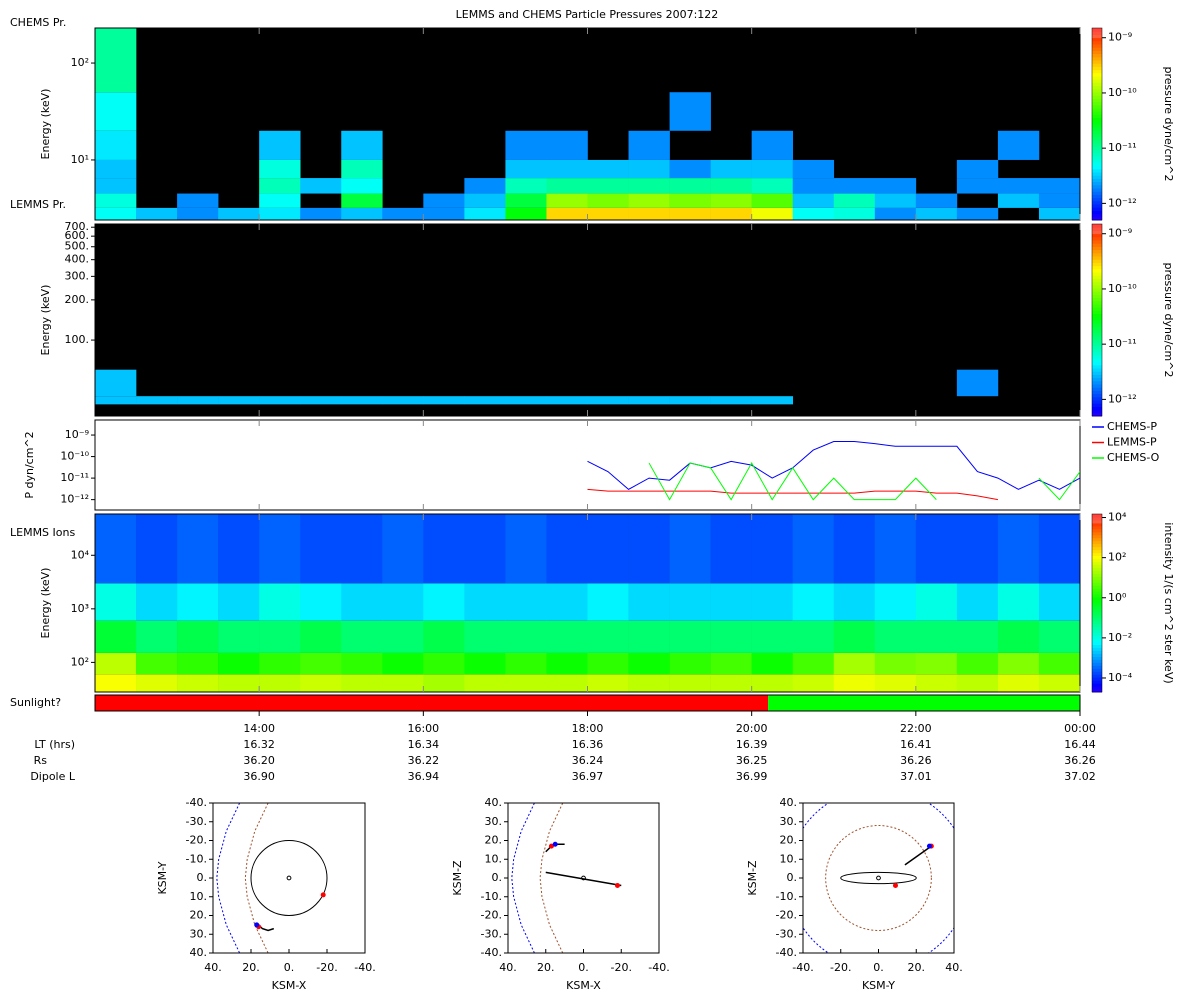 Image resolution: width=1200 pixels, height=1000 pixels. Describe the element at coordinates (752, 728) in the screenshot. I see `x-tick-label: 20:00` at that location.